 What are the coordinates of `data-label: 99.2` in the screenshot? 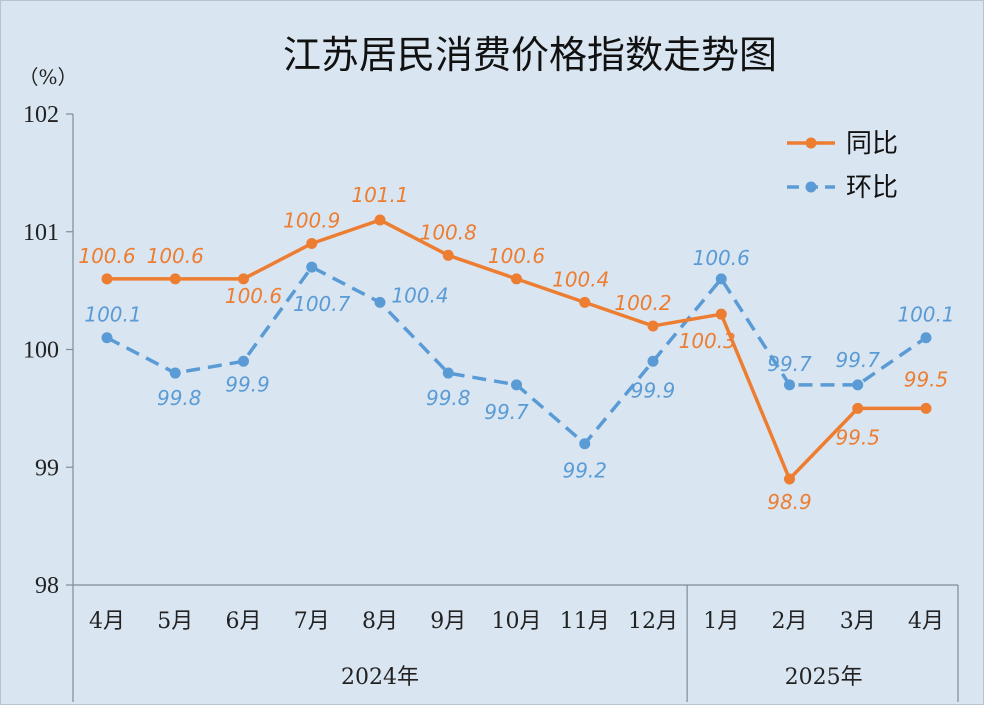 It's located at (584, 471).